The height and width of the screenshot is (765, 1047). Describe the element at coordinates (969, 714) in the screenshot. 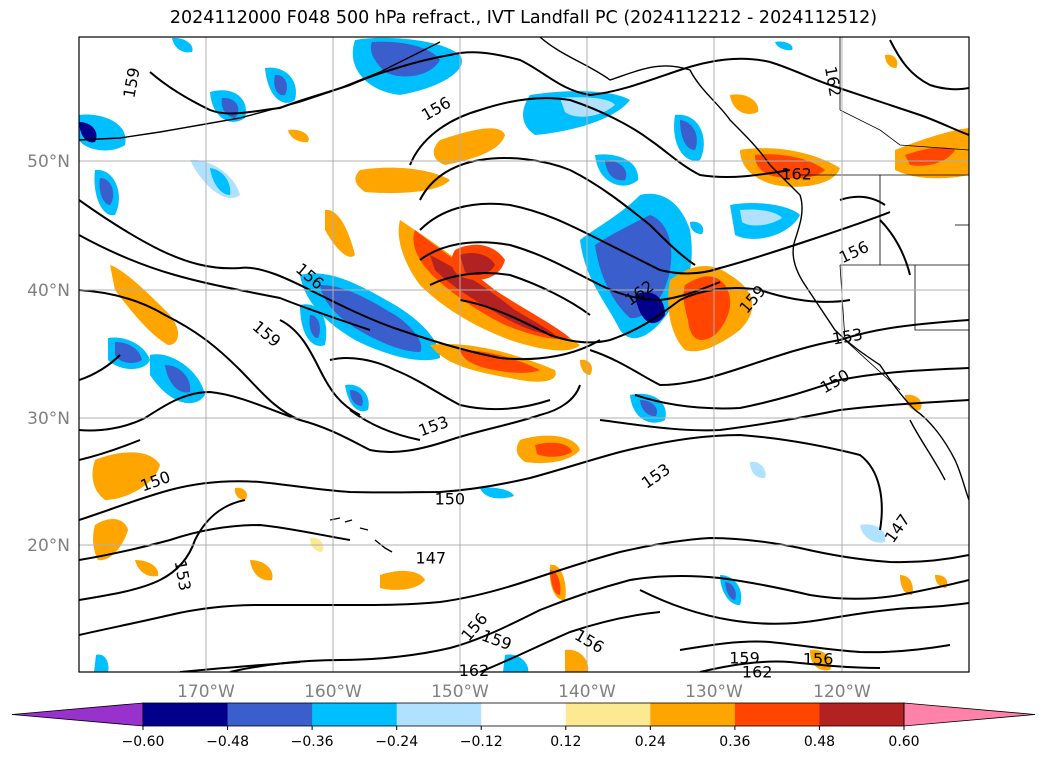

I see `colorbar-extend-high` at that location.